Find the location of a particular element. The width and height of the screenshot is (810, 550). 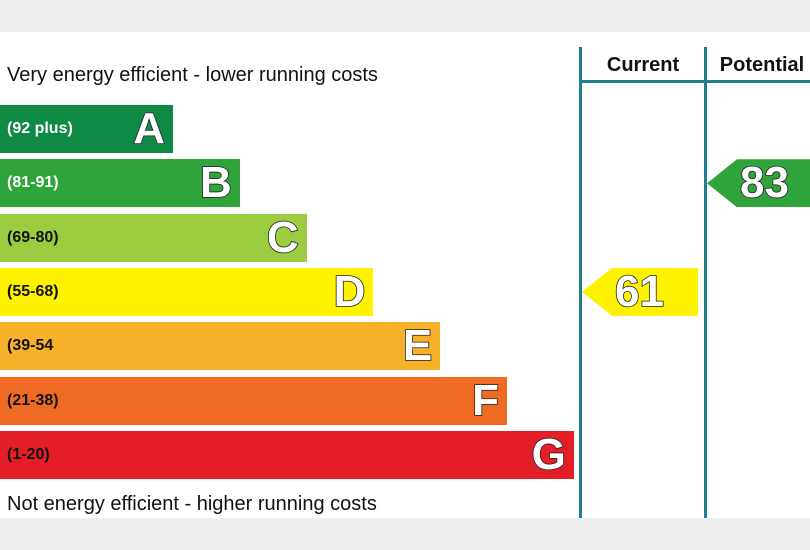

band-letter: E is located at coordinates (417, 345).